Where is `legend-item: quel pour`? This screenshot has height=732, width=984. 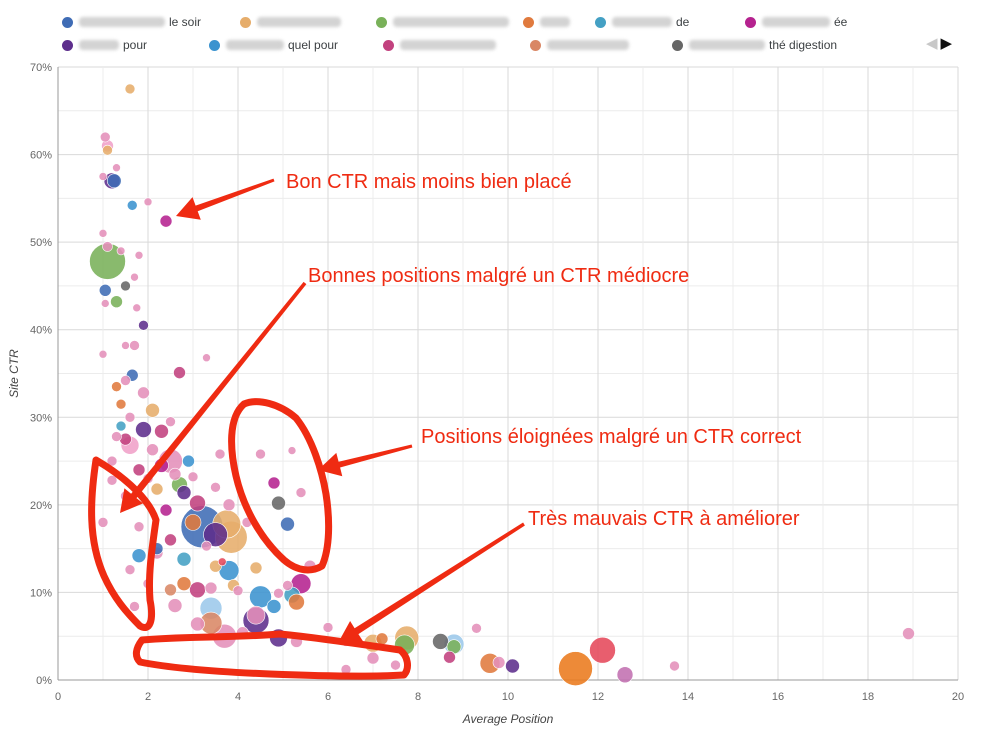 legend-item: quel pour is located at coordinates (273, 45).